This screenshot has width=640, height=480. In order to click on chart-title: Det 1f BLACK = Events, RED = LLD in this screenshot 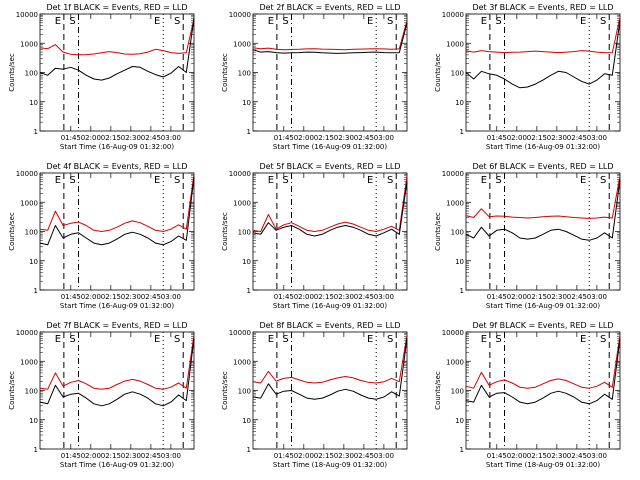, I will do `click(116, 7)`.